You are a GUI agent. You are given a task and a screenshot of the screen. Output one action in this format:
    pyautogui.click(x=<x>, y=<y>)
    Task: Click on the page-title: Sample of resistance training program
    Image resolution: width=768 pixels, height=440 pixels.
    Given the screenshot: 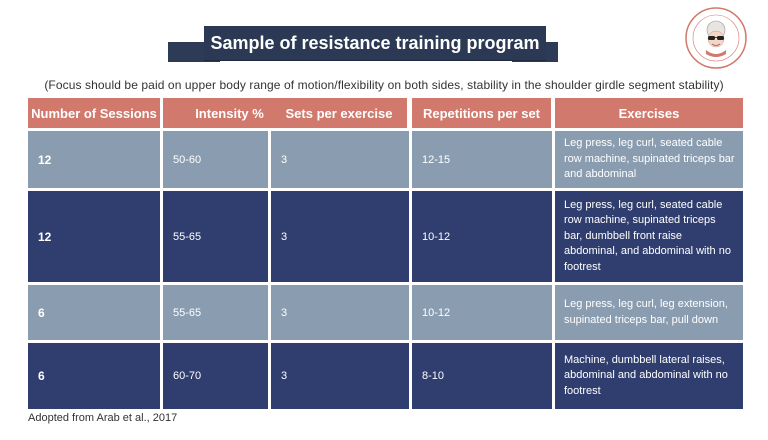 What is the action you would take?
    pyautogui.click(x=375, y=43)
    